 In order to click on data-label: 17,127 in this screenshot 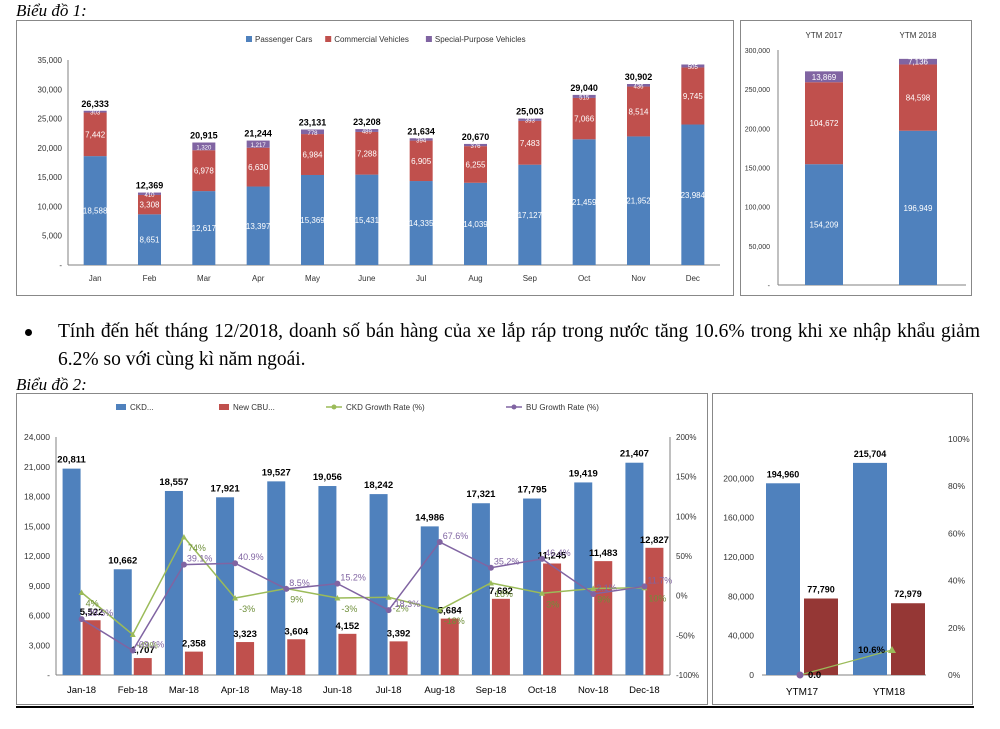, I will do `click(530, 215)`.